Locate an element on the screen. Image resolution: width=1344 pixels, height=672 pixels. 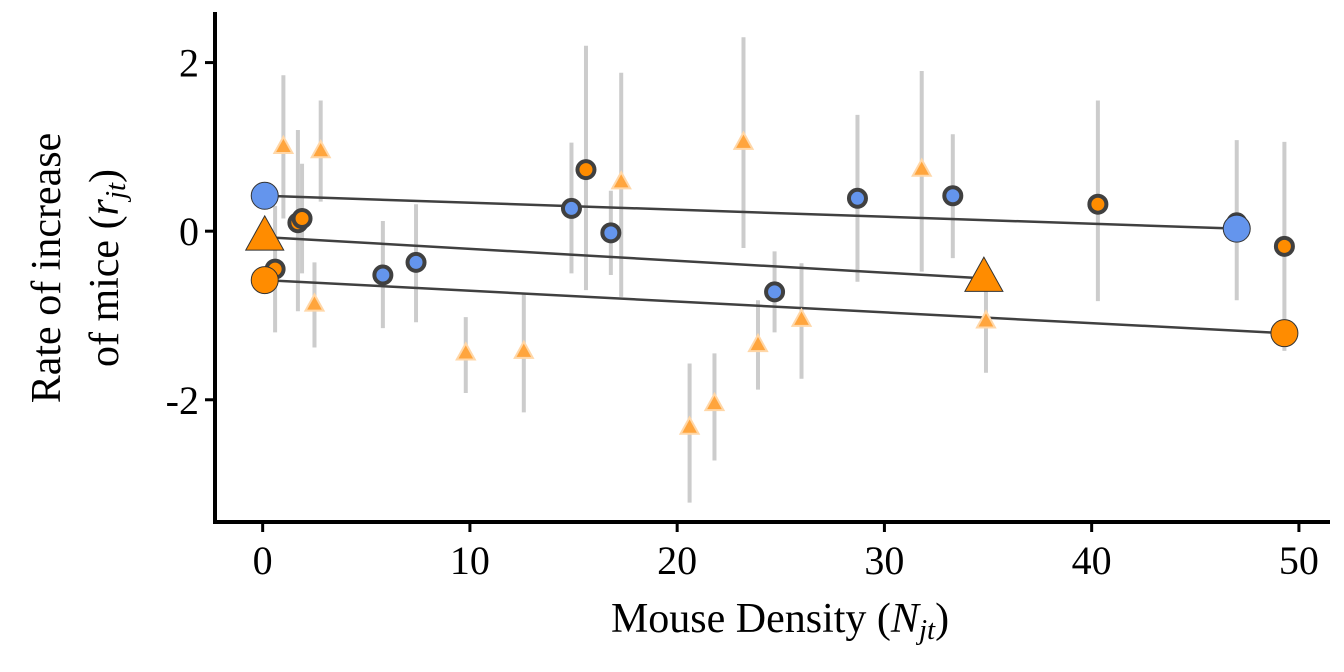
x-tick-label-0: 0 is located at coordinates (263, 560).